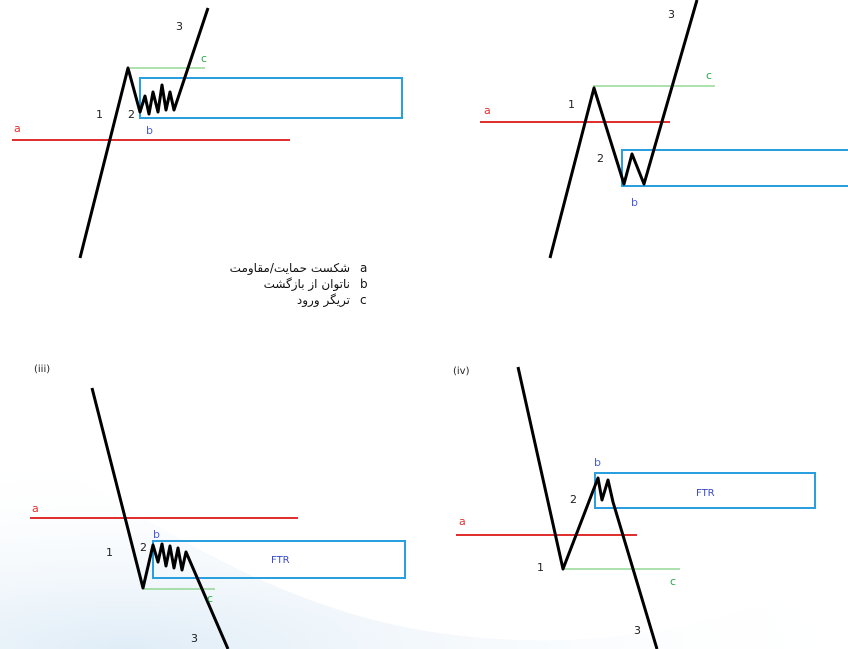  What do you see at coordinates (363, 300) in the screenshot?
I see `legend-letter: c` at bounding box center [363, 300].